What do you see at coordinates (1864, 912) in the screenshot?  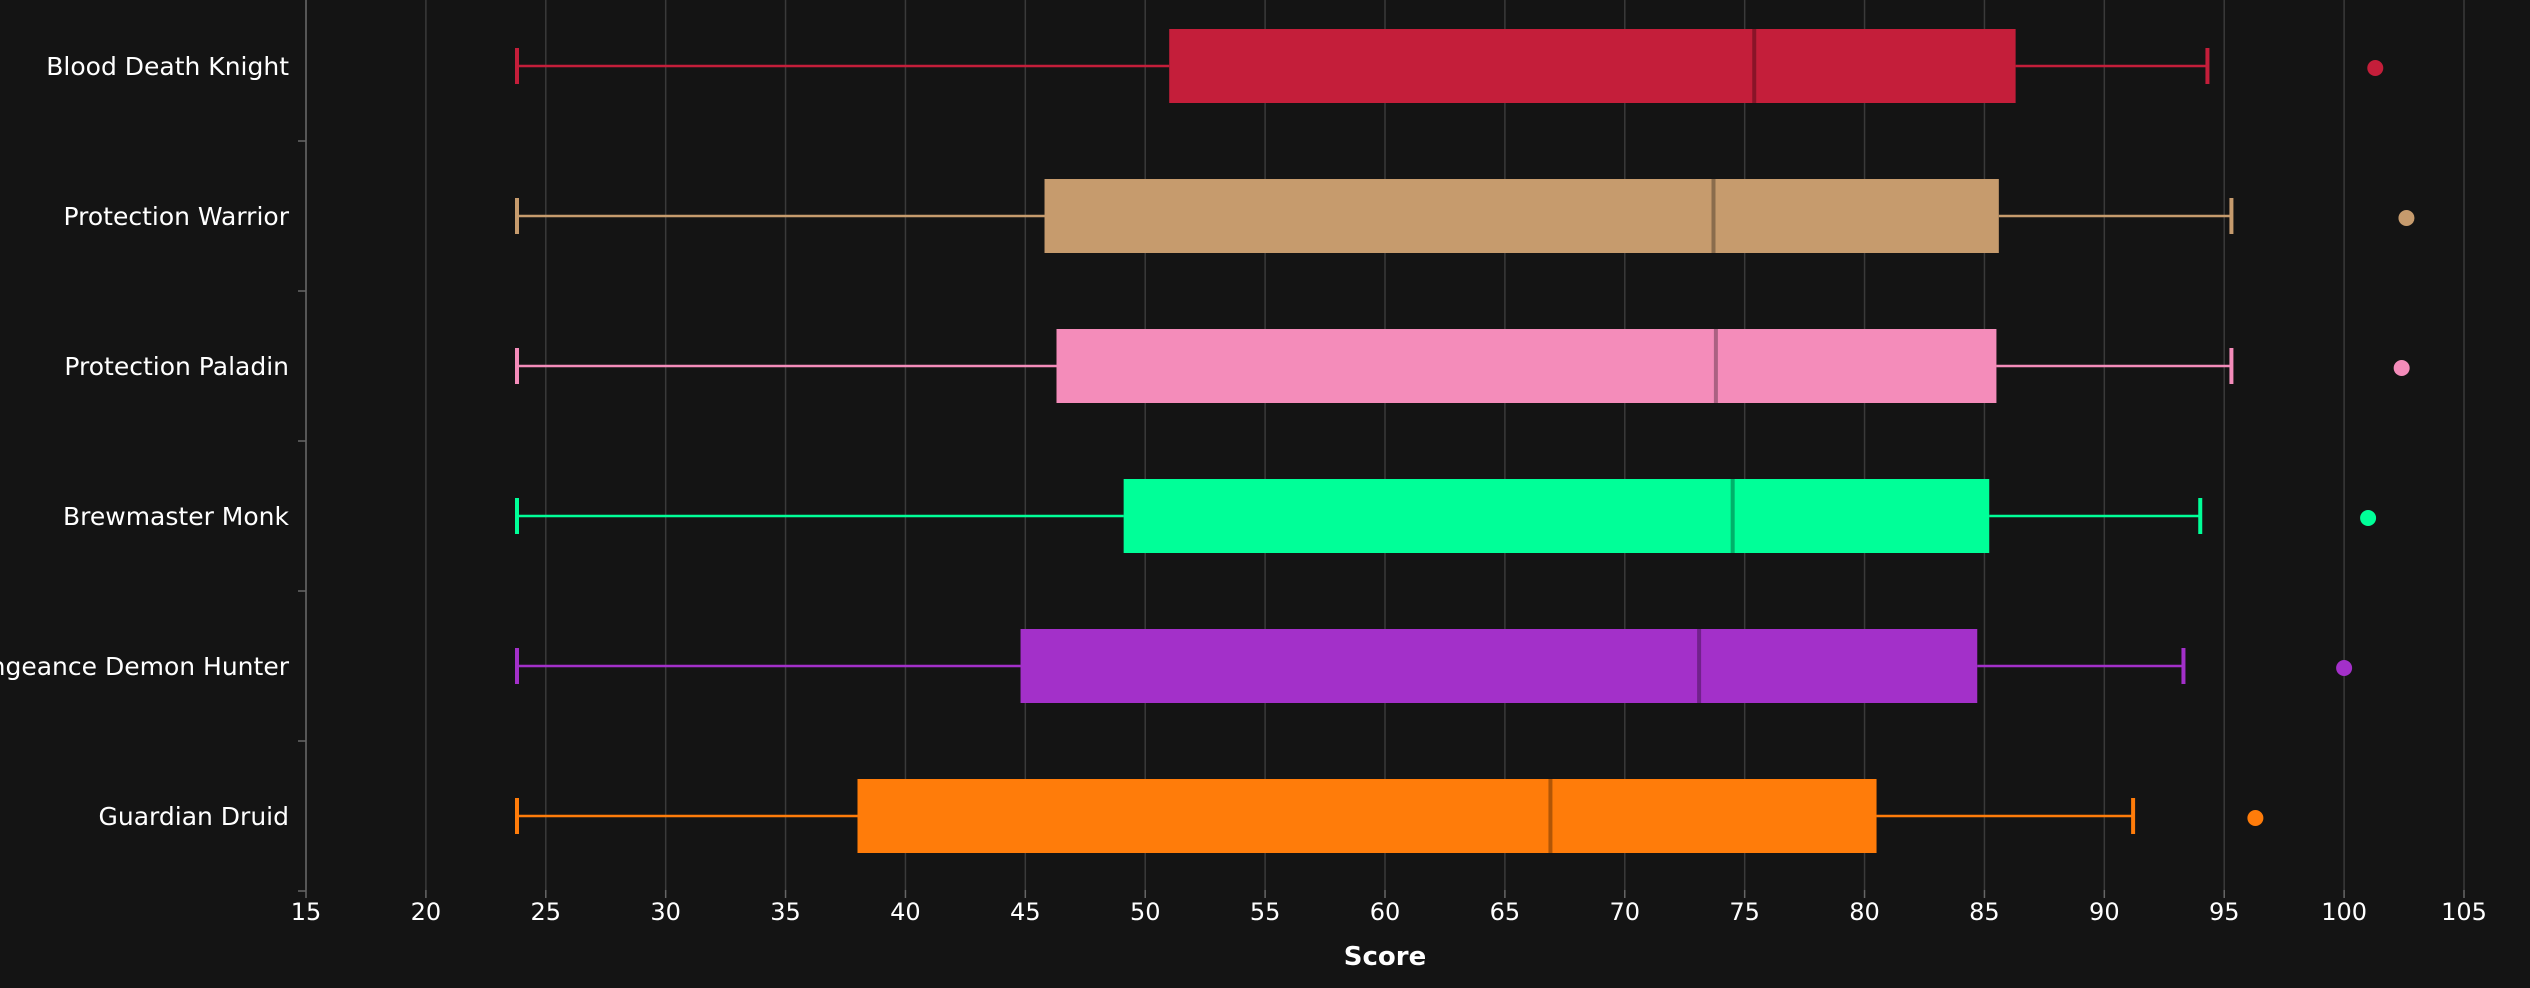 I see `x-tick-label: 80` at bounding box center [1864, 912].